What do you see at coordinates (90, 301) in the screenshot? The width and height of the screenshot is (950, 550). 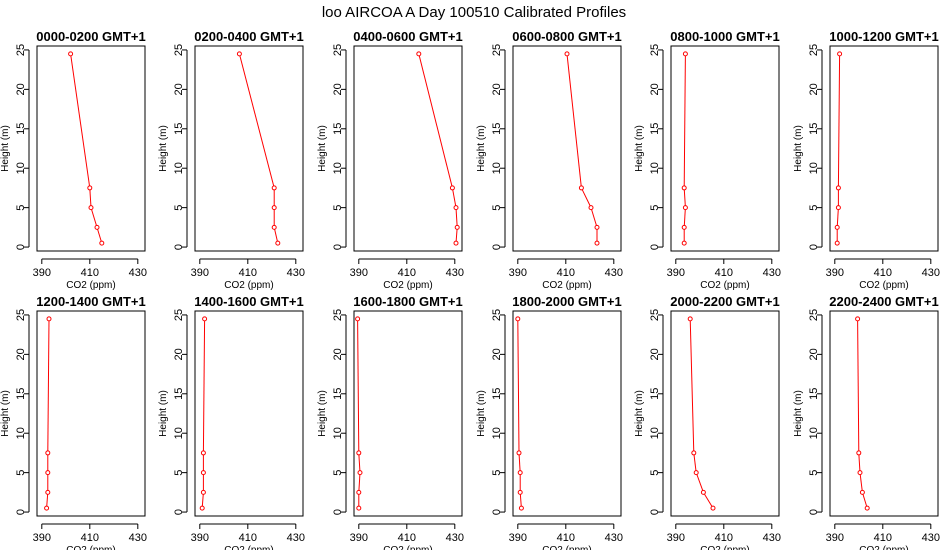 I see `panel-title: 1200-1400 GMT+1` at bounding box center [90, 301].